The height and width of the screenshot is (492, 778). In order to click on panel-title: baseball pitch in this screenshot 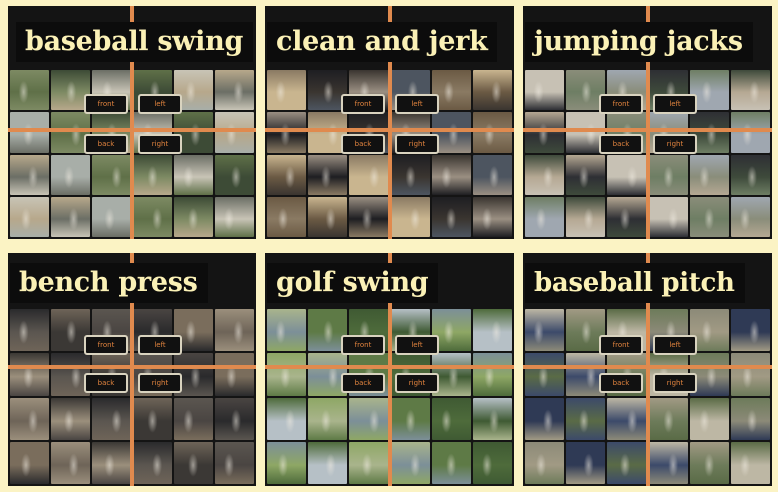, I will do `click(635, 283)`.